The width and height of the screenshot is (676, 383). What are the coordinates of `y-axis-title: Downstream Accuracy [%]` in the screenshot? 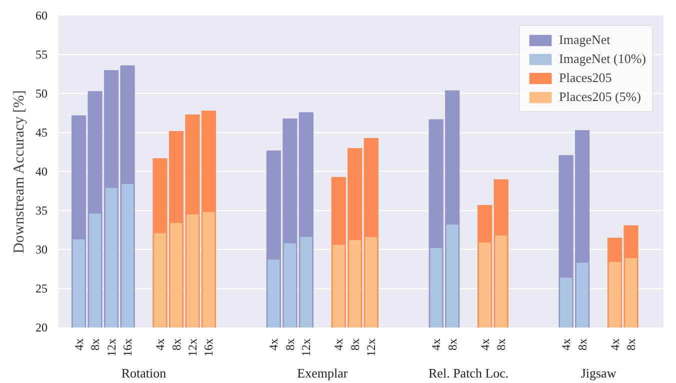 It's located at (20, 172).